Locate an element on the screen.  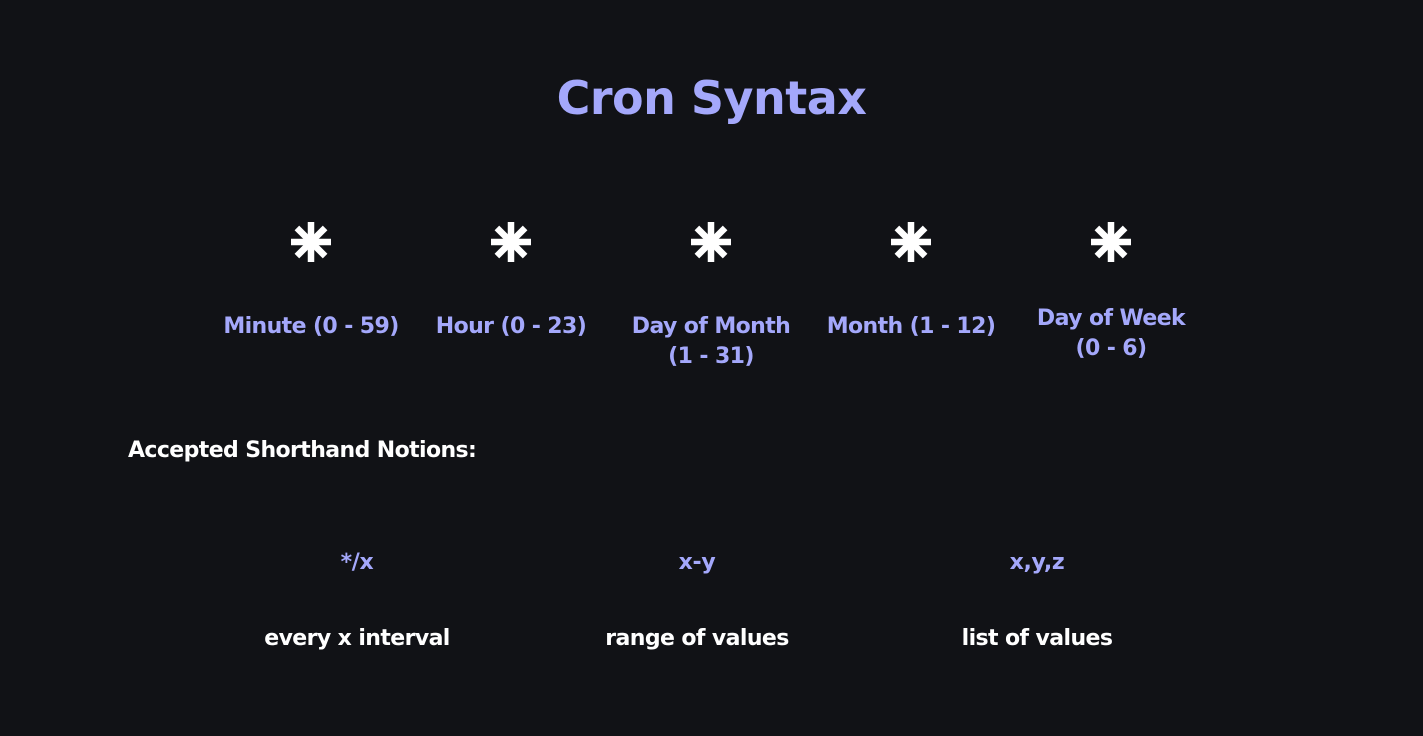
field-label: Minute (0 - 59) is located at coordinates (311, 326).